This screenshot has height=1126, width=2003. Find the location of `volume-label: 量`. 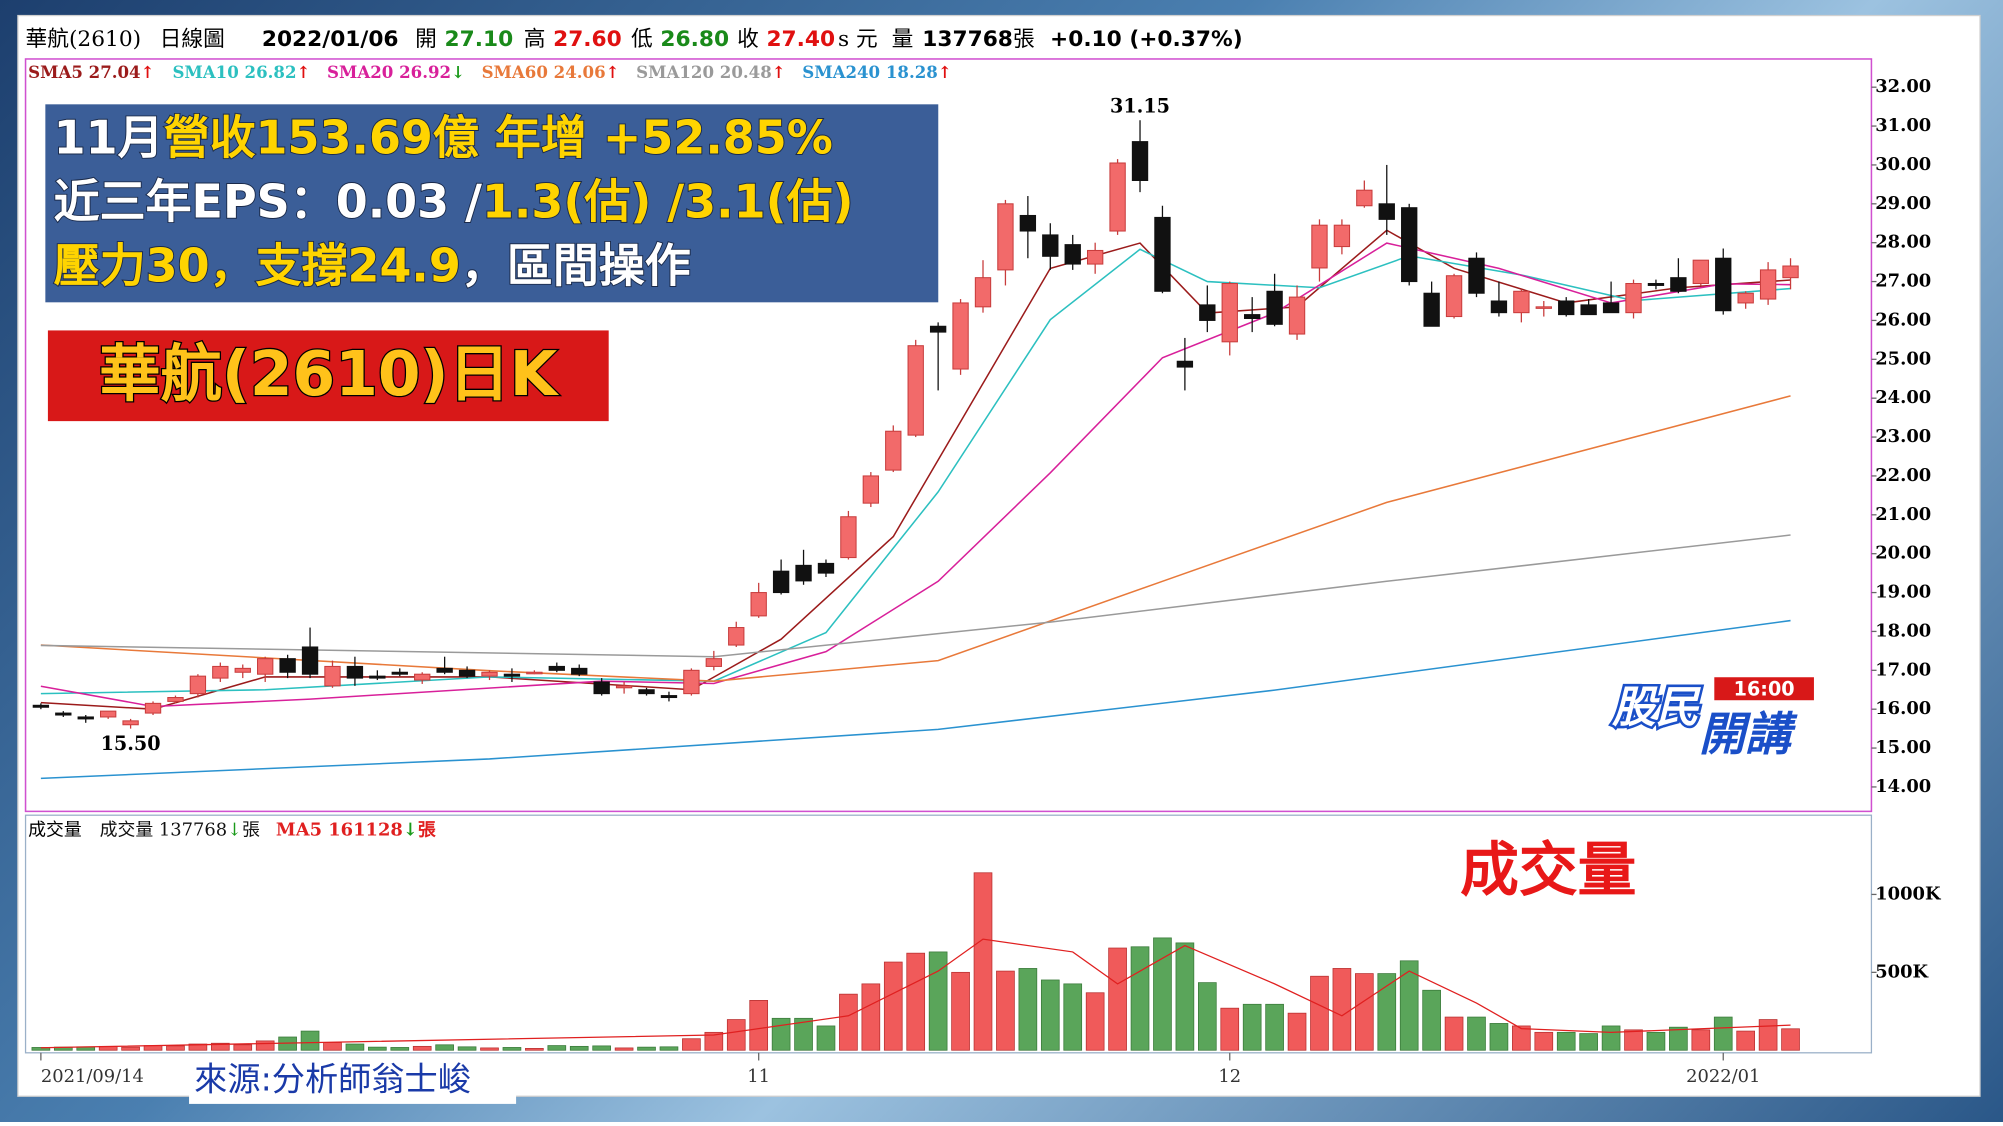

volume-label: 量 is located at coordinates (903, 39).